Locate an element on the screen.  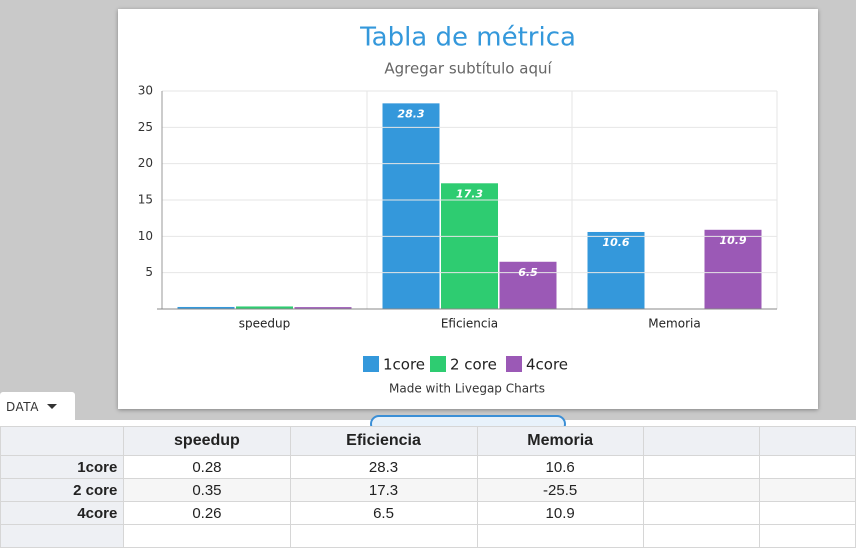
x-tick-label: speedup is located at coordinates (264, 324).